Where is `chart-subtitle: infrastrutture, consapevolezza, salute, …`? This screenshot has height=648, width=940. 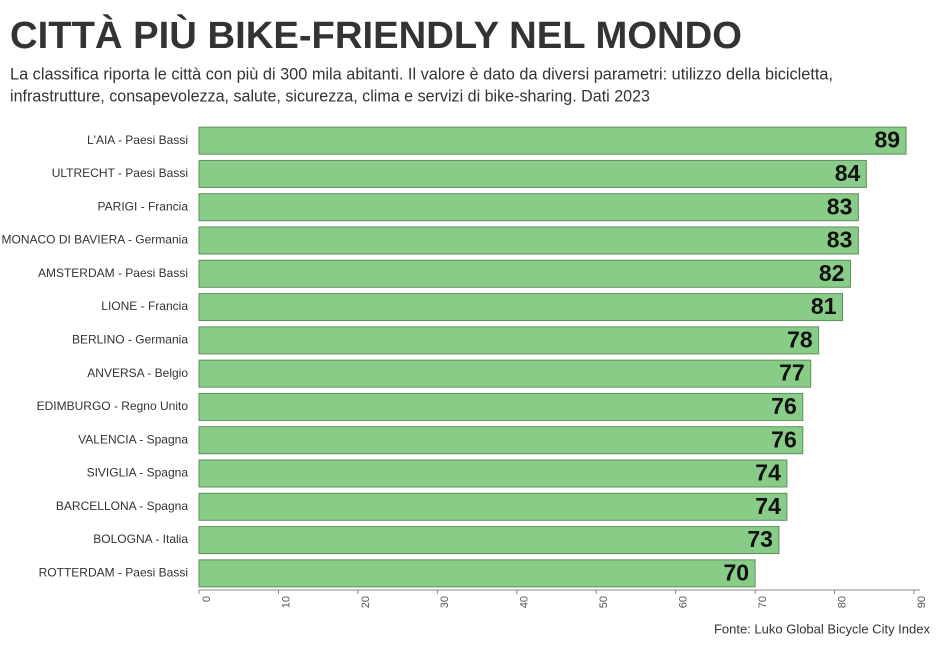
chart-subtitle: infrastrutture, consapevolezza, salute, … is located at coordinates (330, 95).